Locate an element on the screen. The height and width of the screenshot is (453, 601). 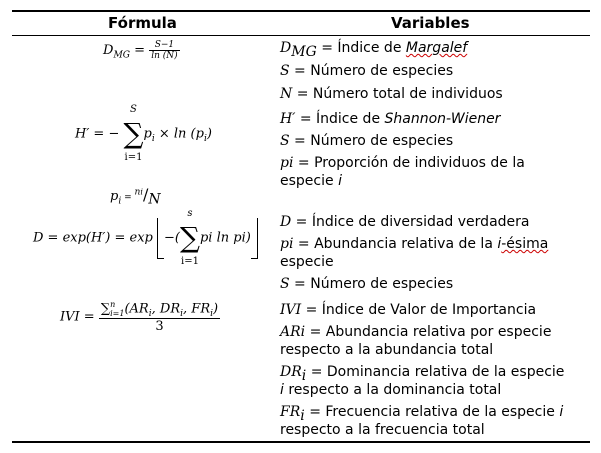
var-h: H′ = Índice de Shannon-Wiener is located at coordinates (390, 119).